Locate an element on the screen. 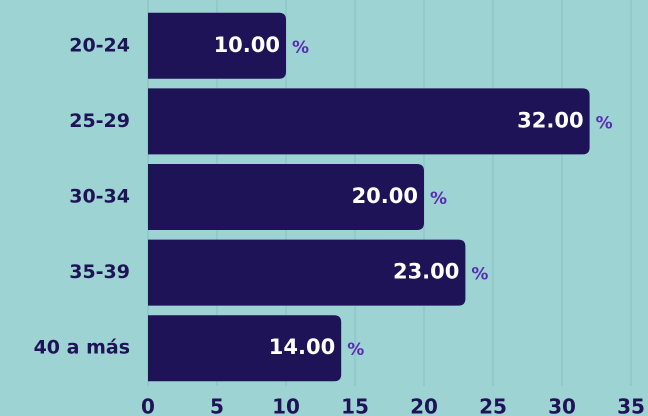 The width and height of the screenshot is (648, 416). value-label: 23.00 is located at coordinates (426, 272).